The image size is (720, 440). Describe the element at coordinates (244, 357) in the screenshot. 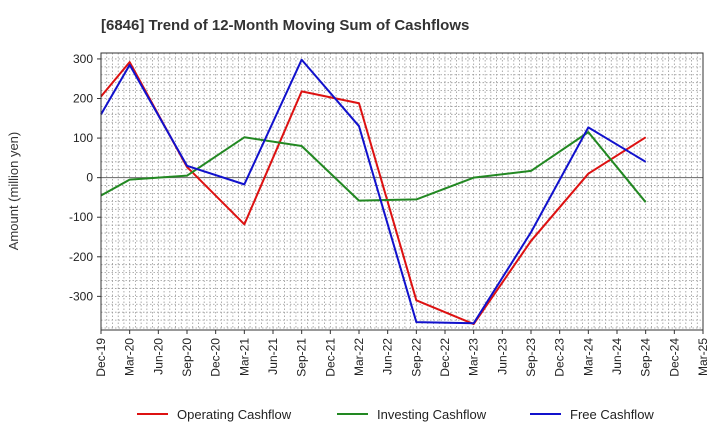

I see `x-tick-label: Mar-21` at that location.